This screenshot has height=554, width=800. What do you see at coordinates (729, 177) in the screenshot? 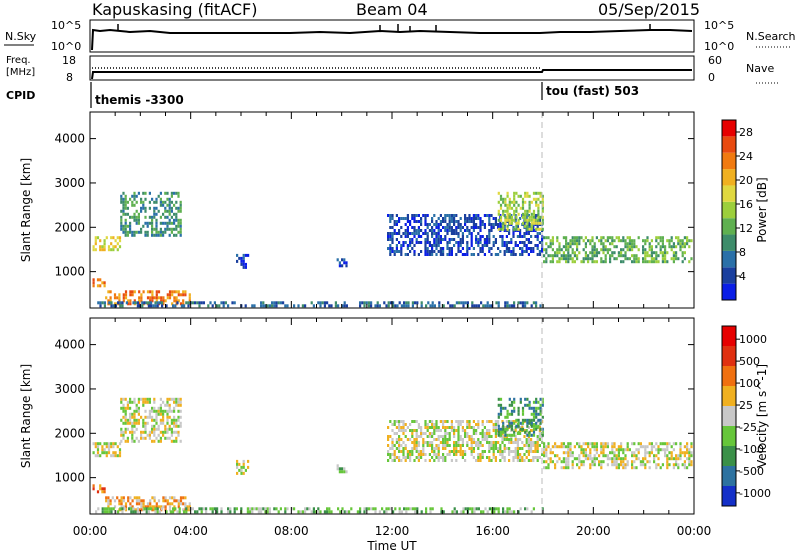
I see `power-colorbar-swatch` at bounding box center [729, 177].